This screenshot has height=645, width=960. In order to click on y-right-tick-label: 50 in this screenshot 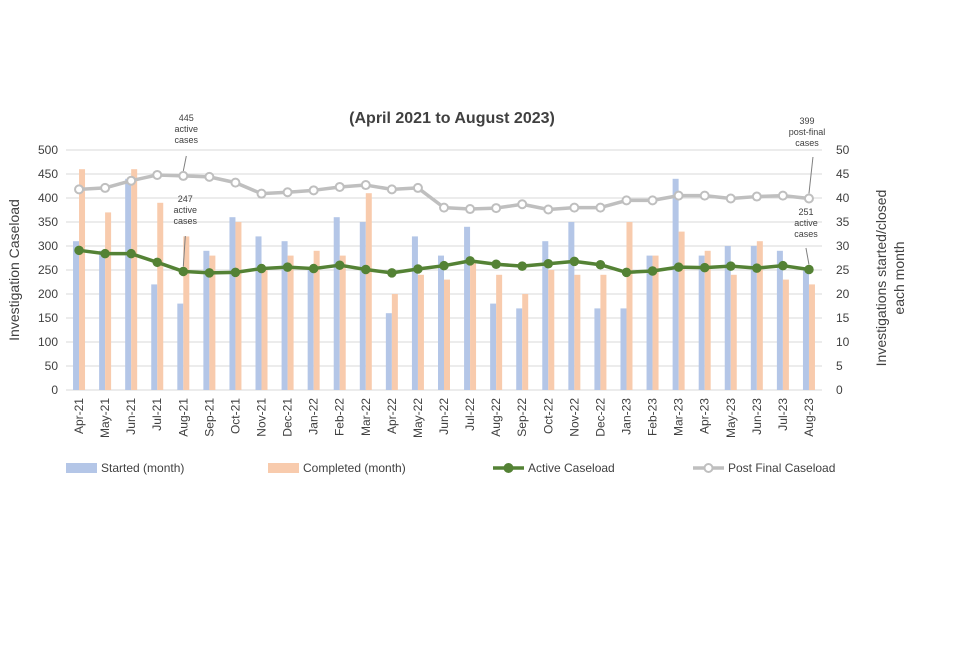, I will do `click(843, 150)`.